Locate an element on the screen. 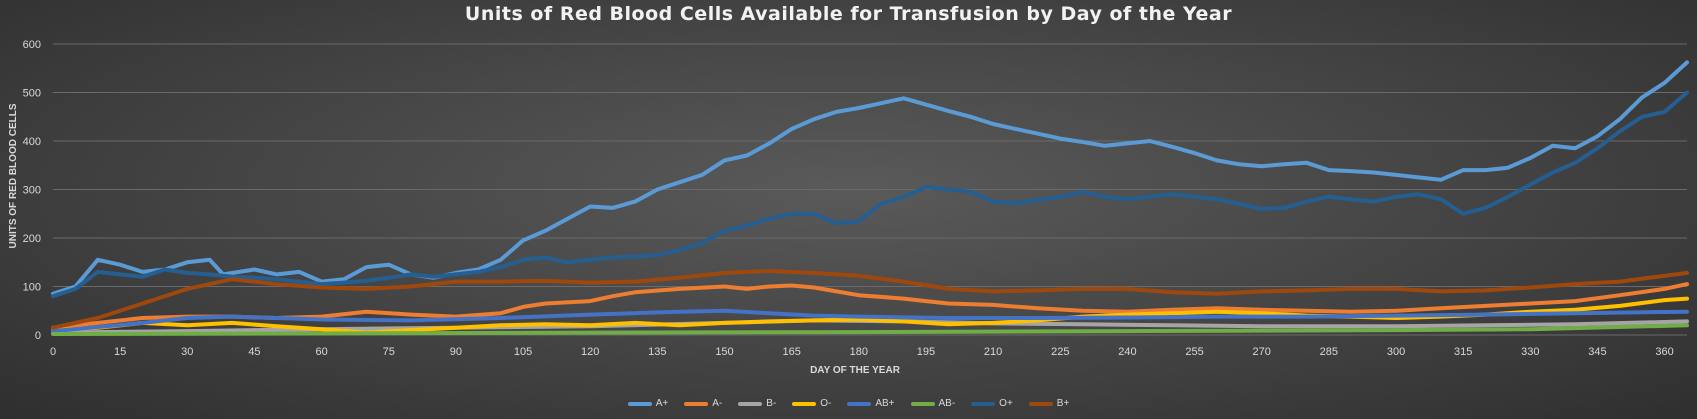 This screenshot has width=1697, height=419. x-tick-label: 90 is located at coordinates (456, 352).